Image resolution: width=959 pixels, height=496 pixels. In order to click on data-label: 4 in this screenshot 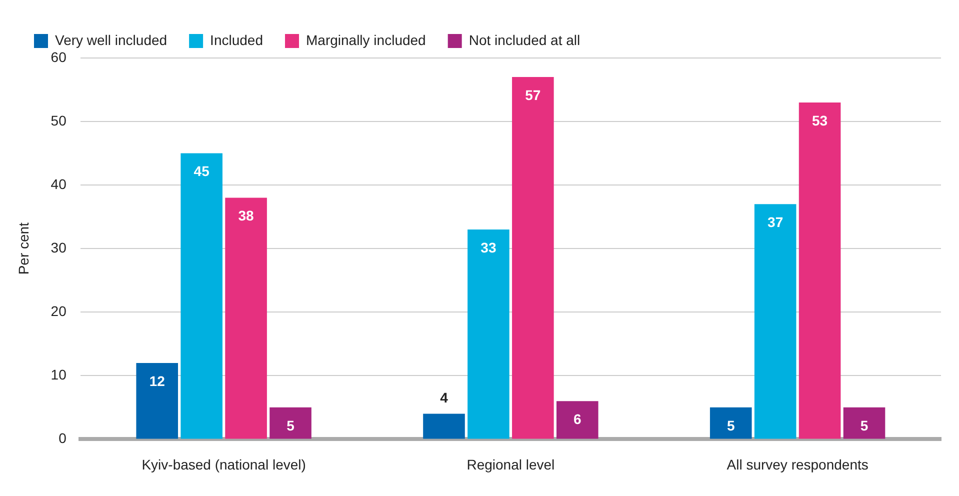, I will do `click(444, 398)`.